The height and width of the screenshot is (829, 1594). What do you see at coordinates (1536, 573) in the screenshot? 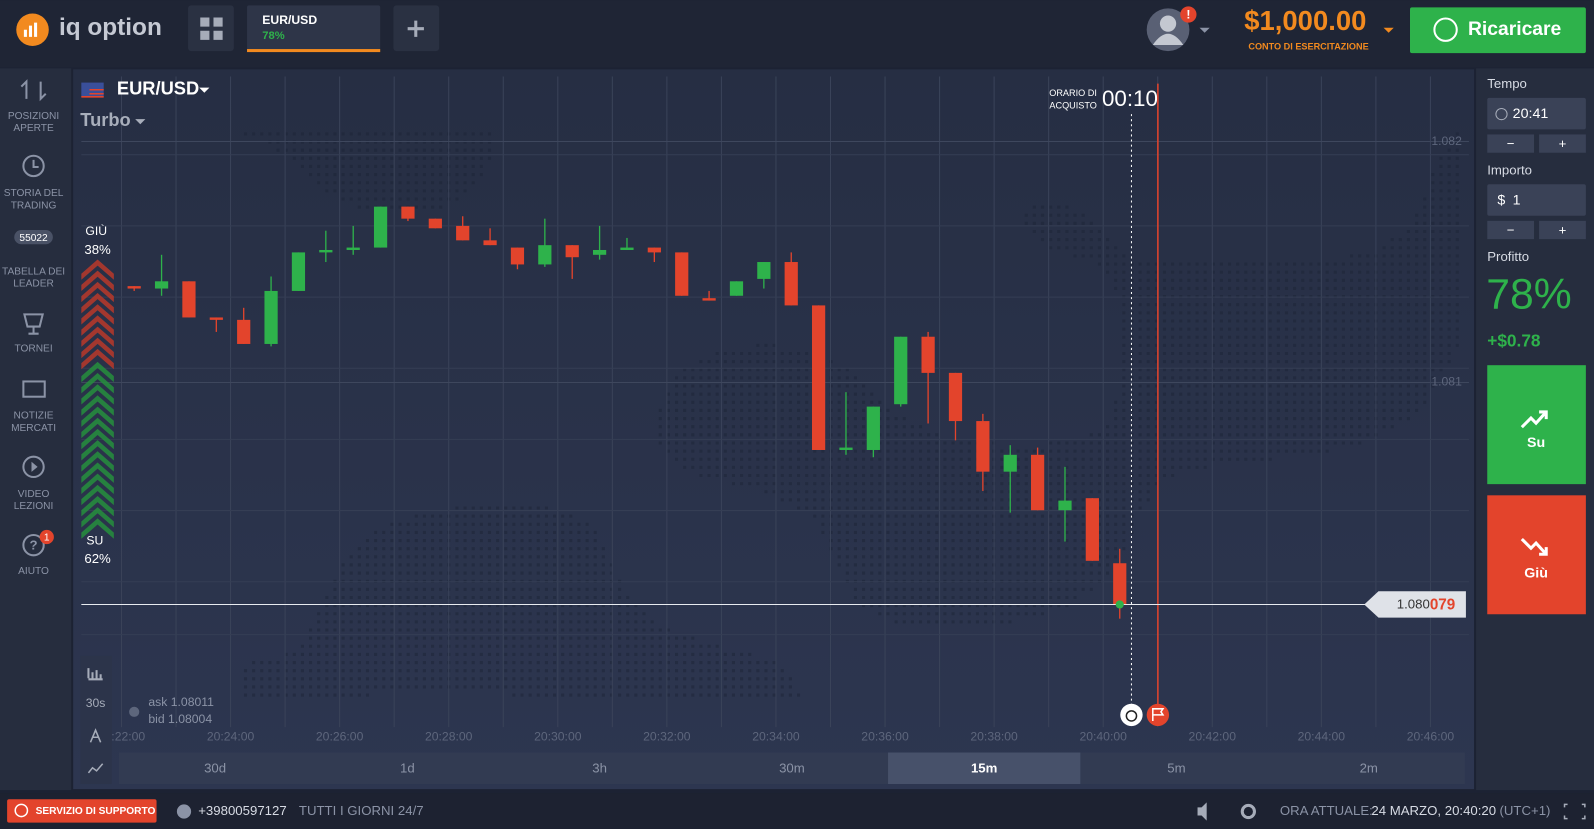
I see `down-label: Giù` at bounding box center [1536, 573].